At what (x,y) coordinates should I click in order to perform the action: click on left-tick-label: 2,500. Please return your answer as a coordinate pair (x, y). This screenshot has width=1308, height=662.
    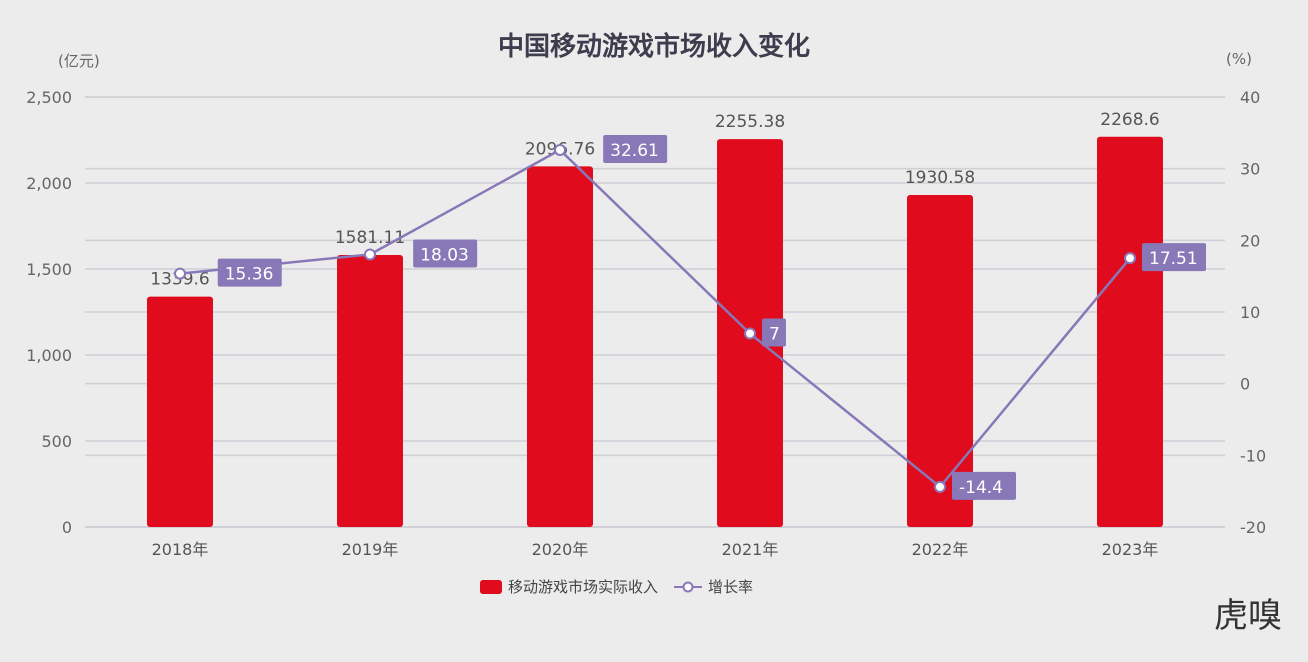
    Looking at the image, I should click on (49, 97).